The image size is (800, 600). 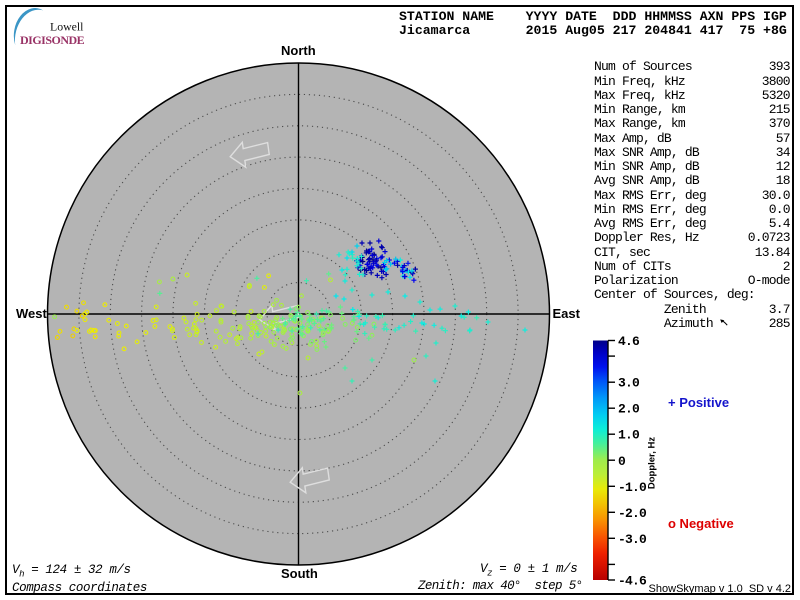 I want to click on svg-text: 1.0, so click(x=629, y=435).